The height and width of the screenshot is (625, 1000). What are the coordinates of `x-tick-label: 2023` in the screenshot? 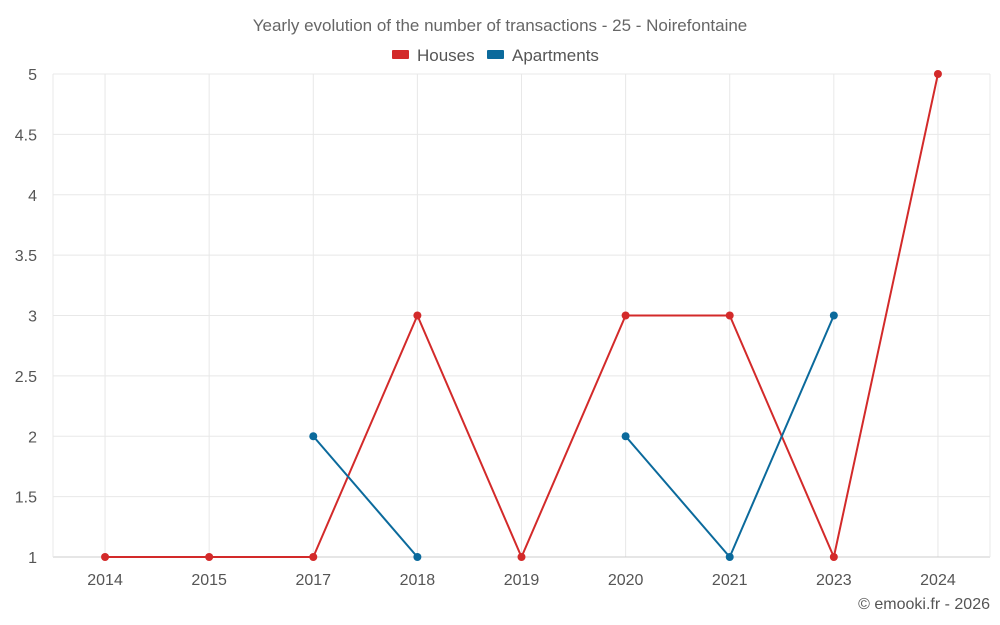 It's located at (834, 580).